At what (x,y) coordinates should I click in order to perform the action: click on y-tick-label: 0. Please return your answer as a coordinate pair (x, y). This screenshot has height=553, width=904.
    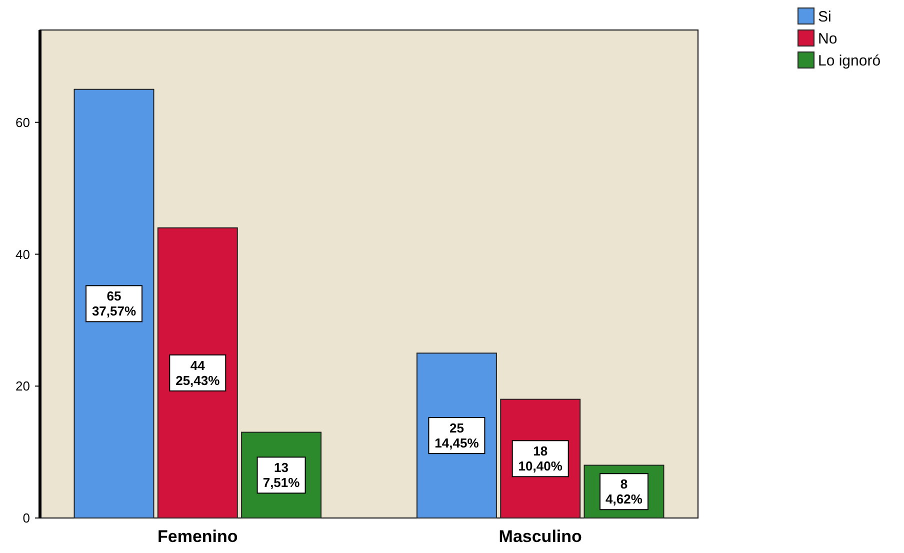
    Looking at the image, I should click on (26, 518).